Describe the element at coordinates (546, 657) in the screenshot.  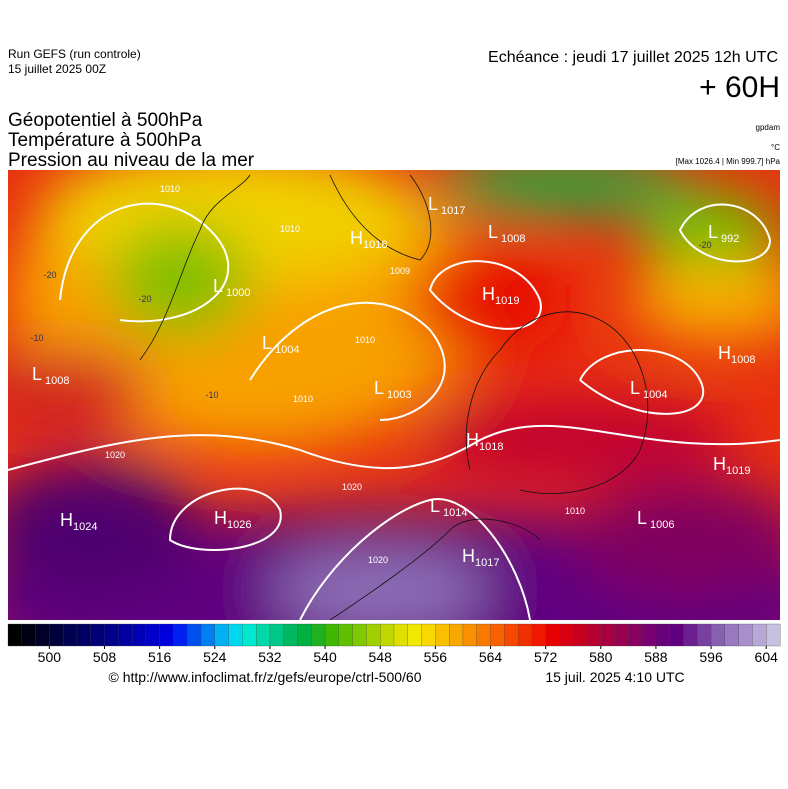
I see `colorbar-tick-label: 572` at that location.